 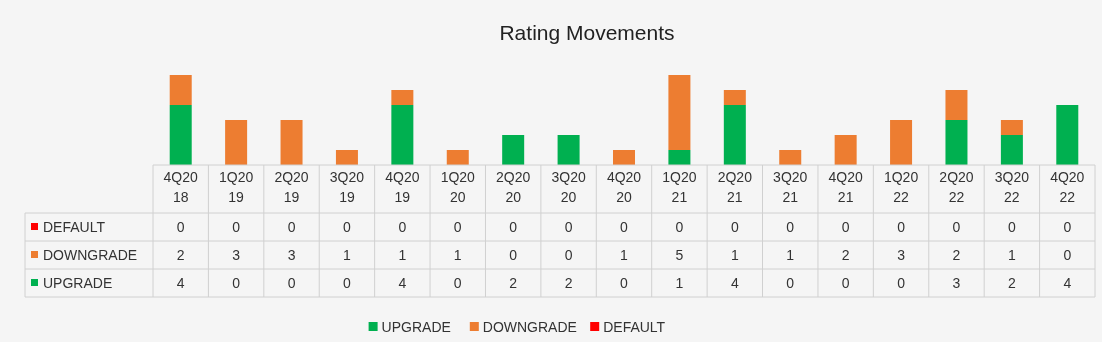 What do you see at coordinates (347, 187) in the screenshot?
I see `x-tick-label: 3Q2019` at bounding box center [347, 187].